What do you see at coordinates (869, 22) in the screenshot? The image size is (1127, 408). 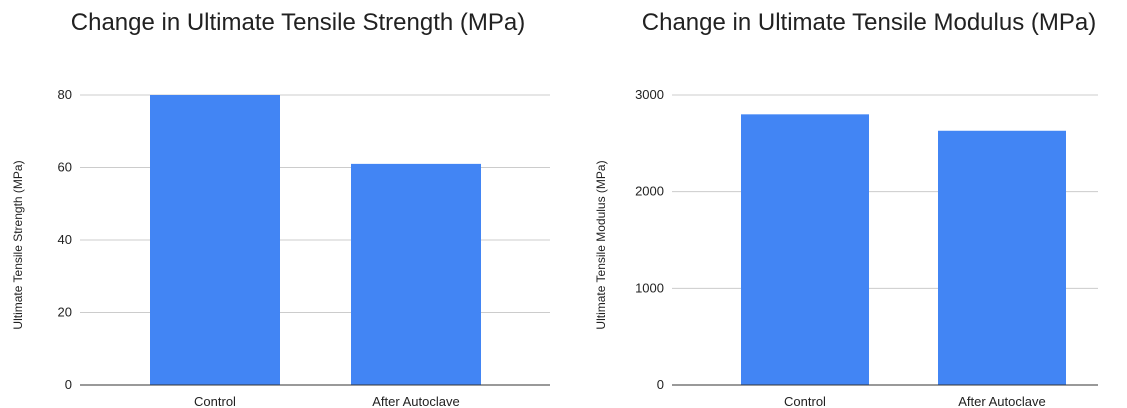 I see `chart-title: Change in Ultimate Tensile Modulus (MPa)` at bounding box center [869, 22].